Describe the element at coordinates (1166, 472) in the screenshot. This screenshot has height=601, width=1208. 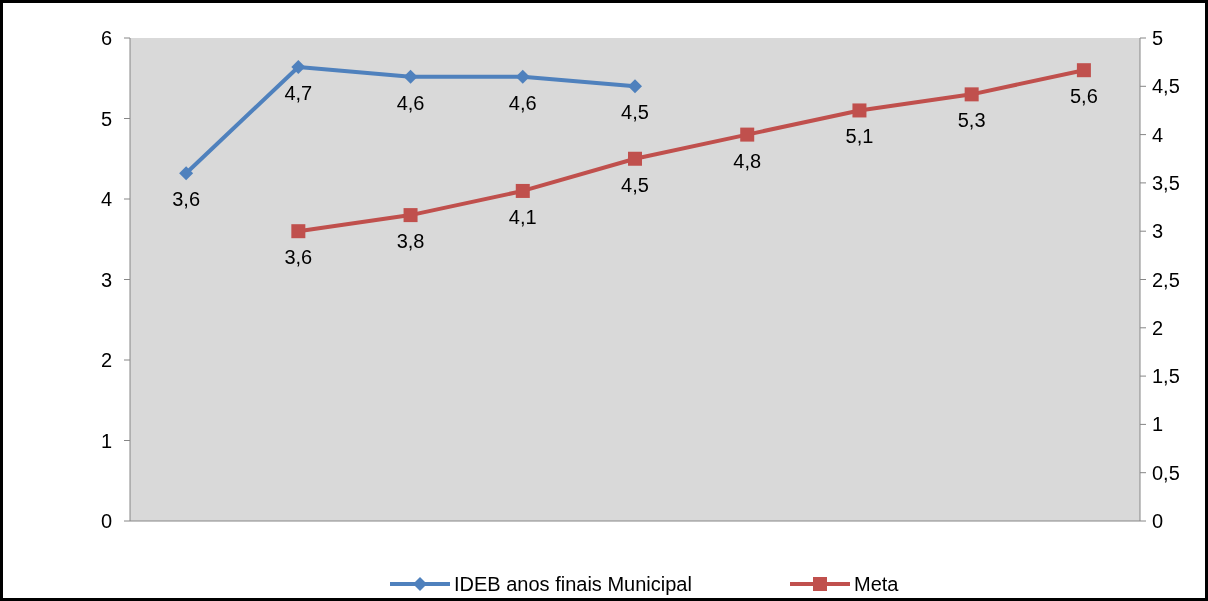
I see `y2-tick-label: 0,5` at that location.